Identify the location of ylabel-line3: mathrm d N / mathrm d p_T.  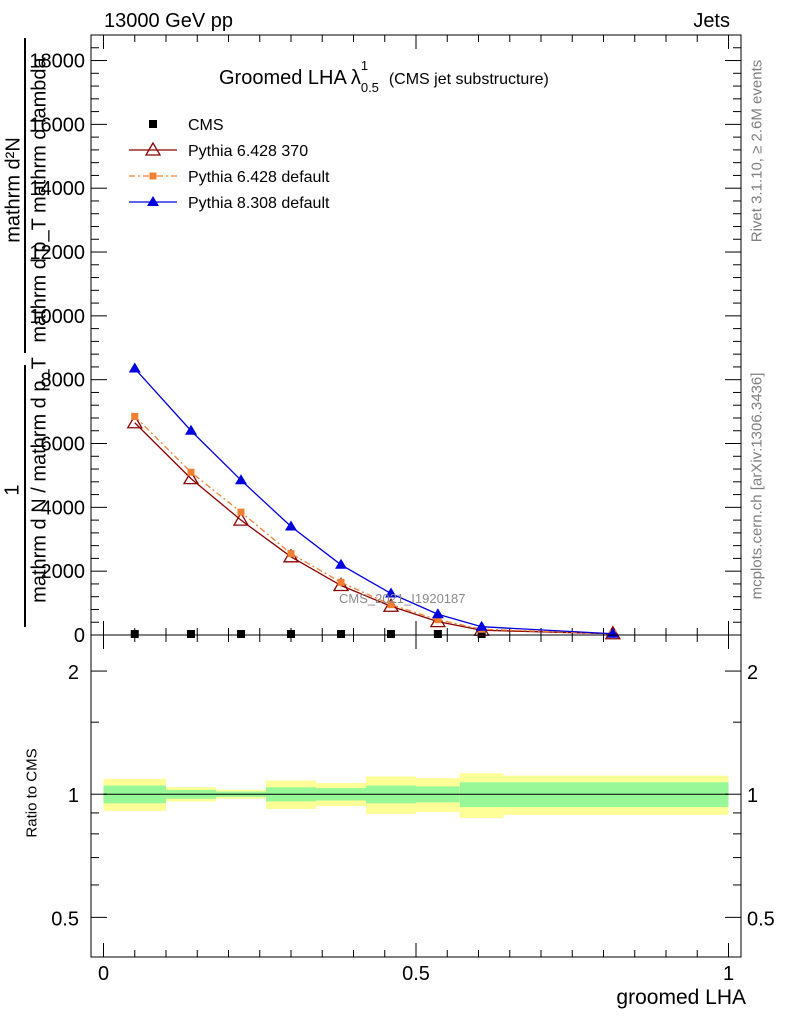
(39, 480).